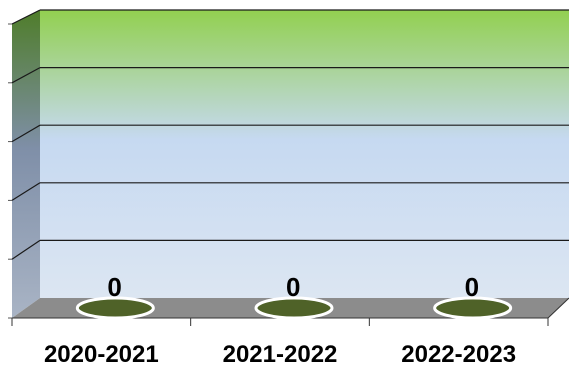  Describe the element at coordinates (558, 308) in the screenshot. I see `floor-edge` at that location.